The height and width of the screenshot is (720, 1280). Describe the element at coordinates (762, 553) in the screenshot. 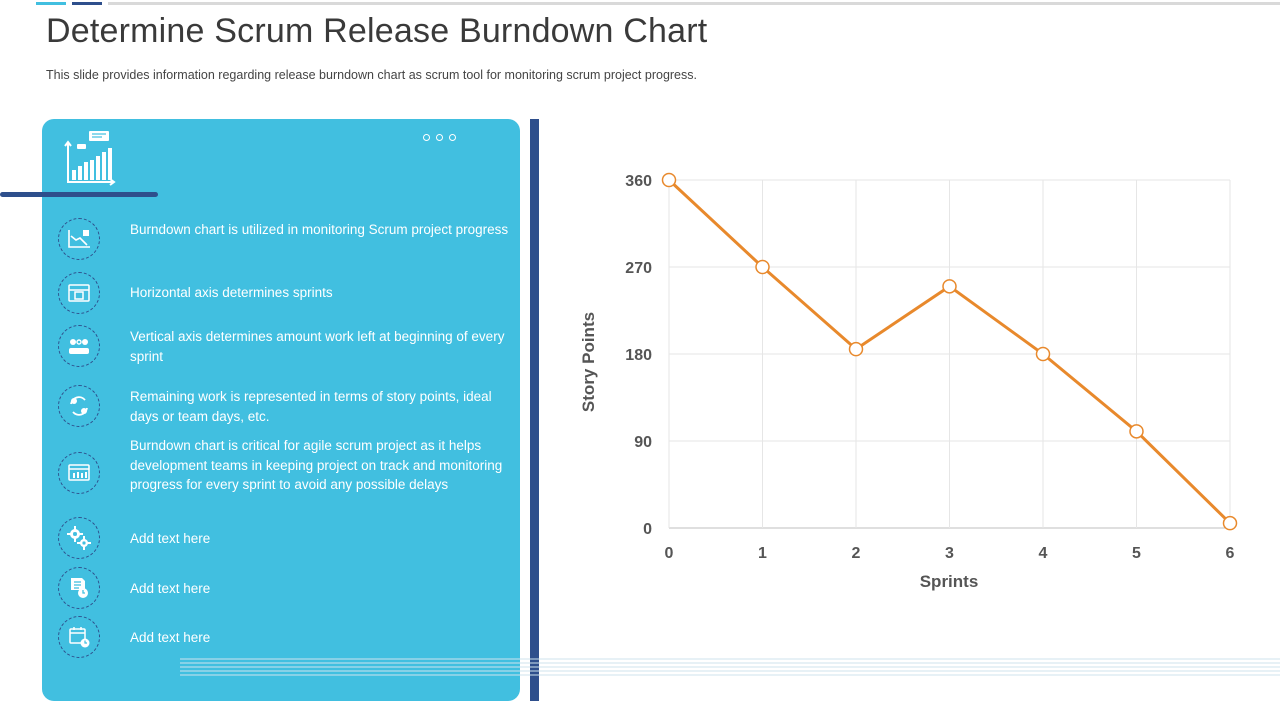

I see `x-tick-label: 1` at that location.